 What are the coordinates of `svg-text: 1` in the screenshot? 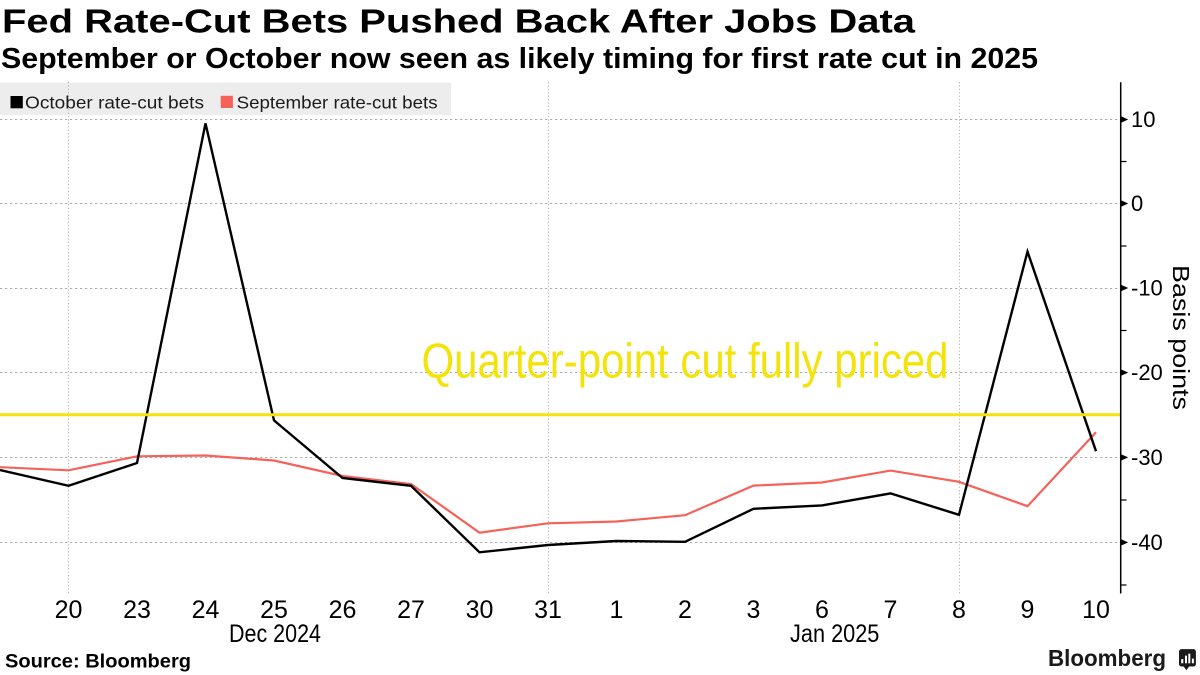 It's located at (617, 610).